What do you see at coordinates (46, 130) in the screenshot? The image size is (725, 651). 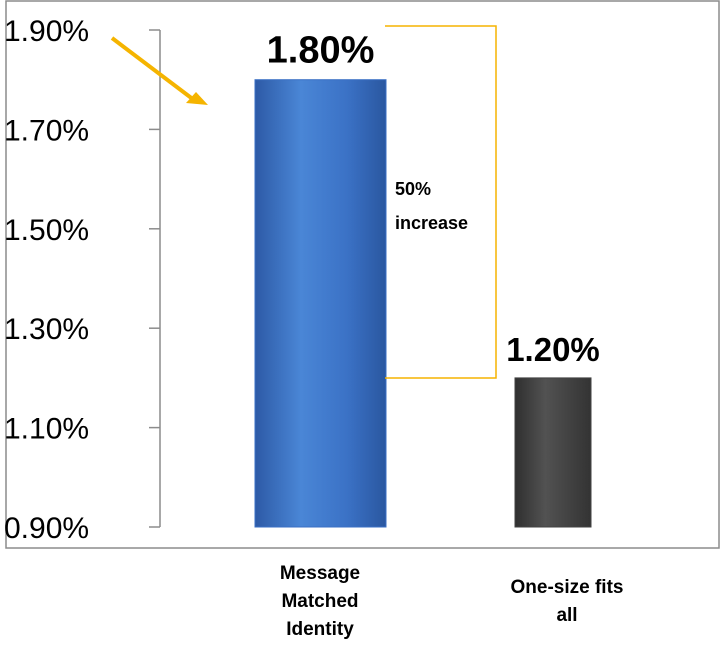 I see `y-tick-label-4: 1.70%` at bounding box center [46, 130].